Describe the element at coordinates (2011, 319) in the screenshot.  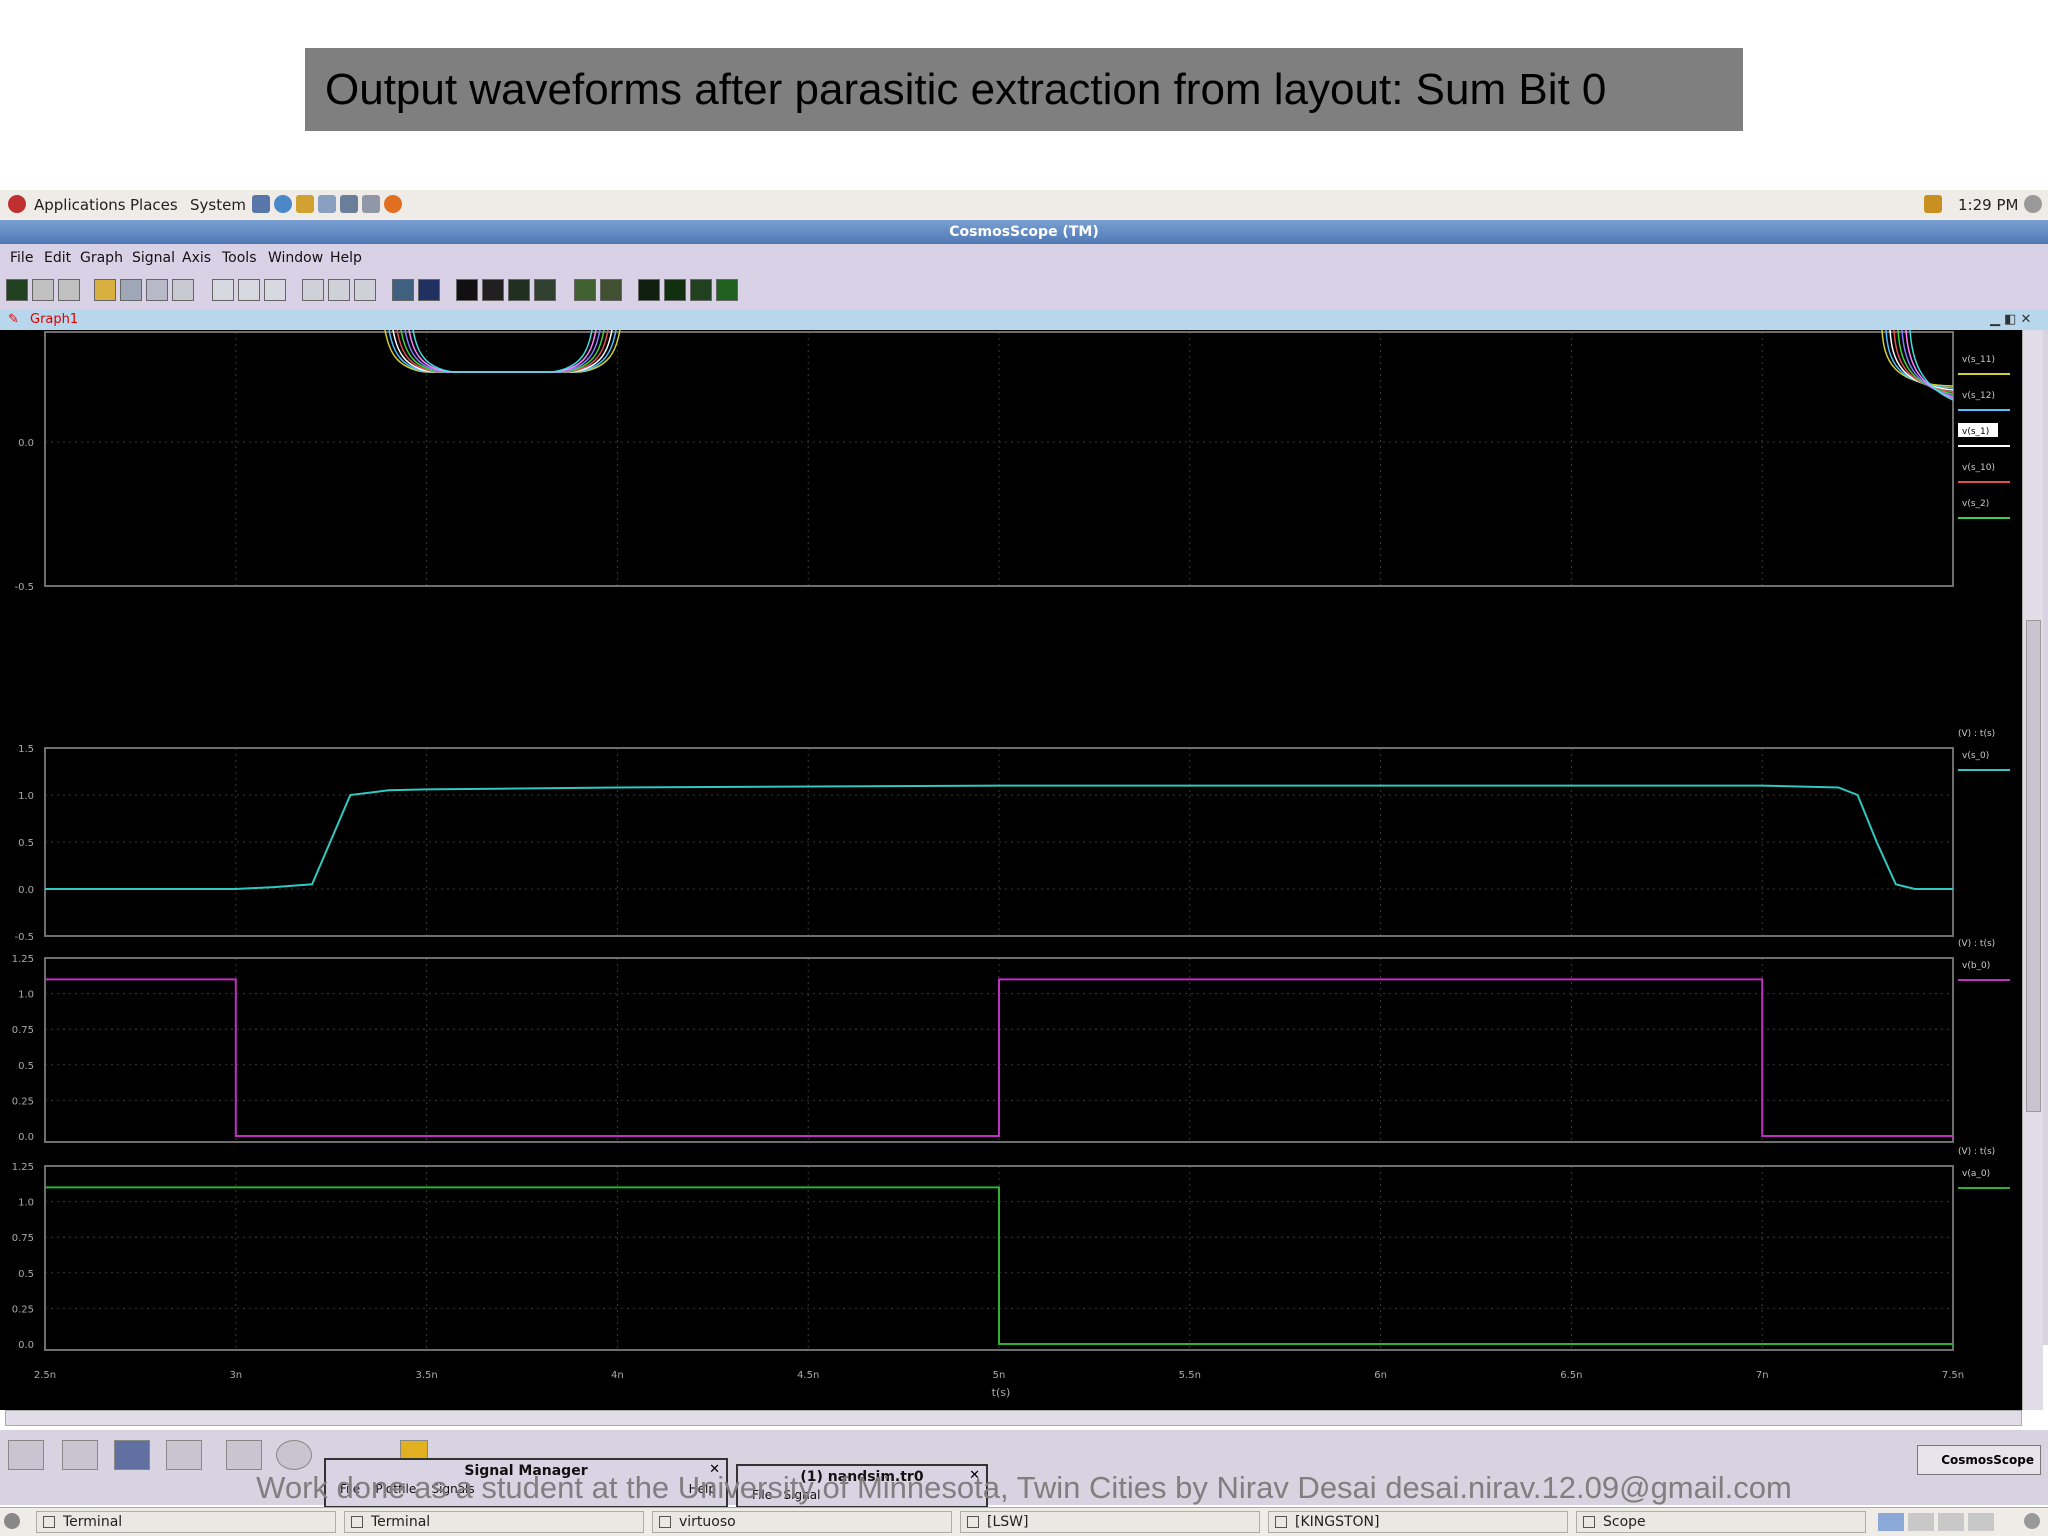
I see `graph-window-controls: ▁ ◧ ✕` at that location.